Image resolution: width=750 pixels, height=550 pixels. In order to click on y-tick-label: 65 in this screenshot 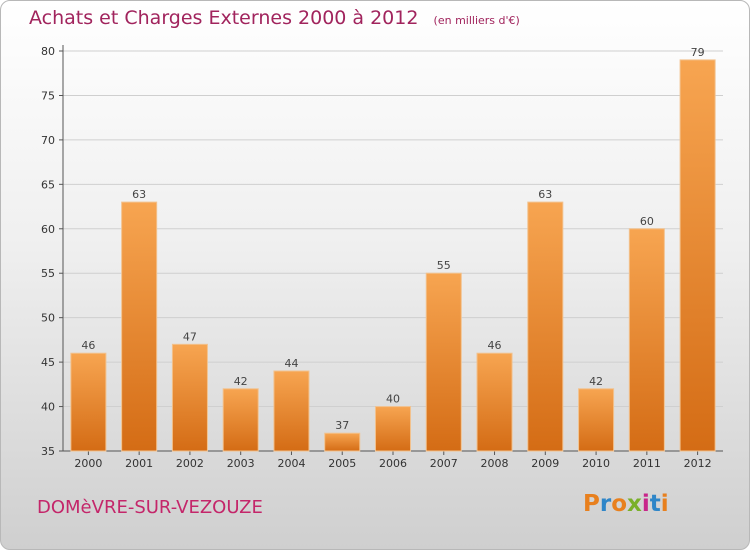, I will do `click(48, 184)`.